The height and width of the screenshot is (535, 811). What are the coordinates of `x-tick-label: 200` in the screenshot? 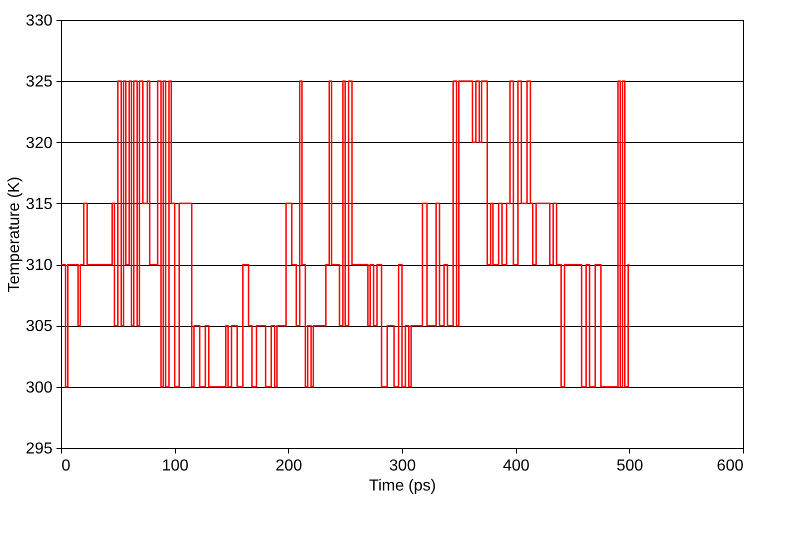 It's located at (288, 466).